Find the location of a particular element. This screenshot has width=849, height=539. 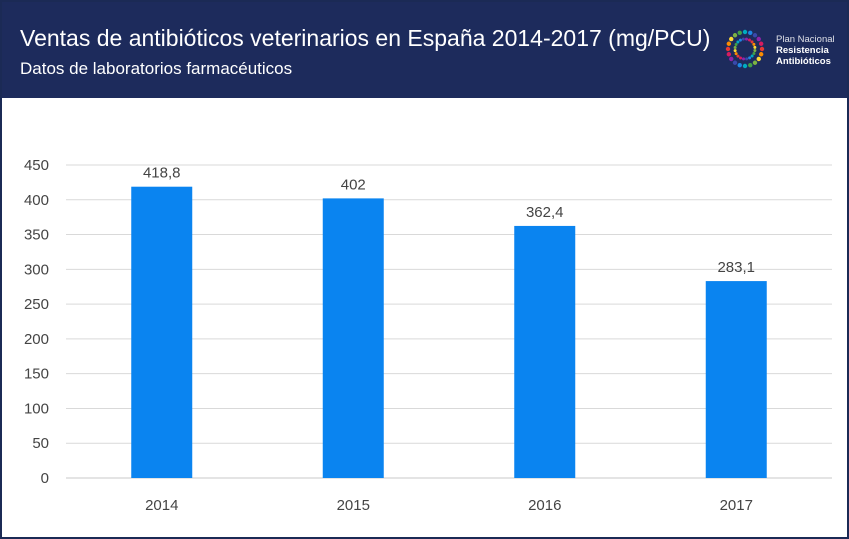

logo-text: Plan Nacional Resistencia Antibióticos is located at coordinates (805, 50).